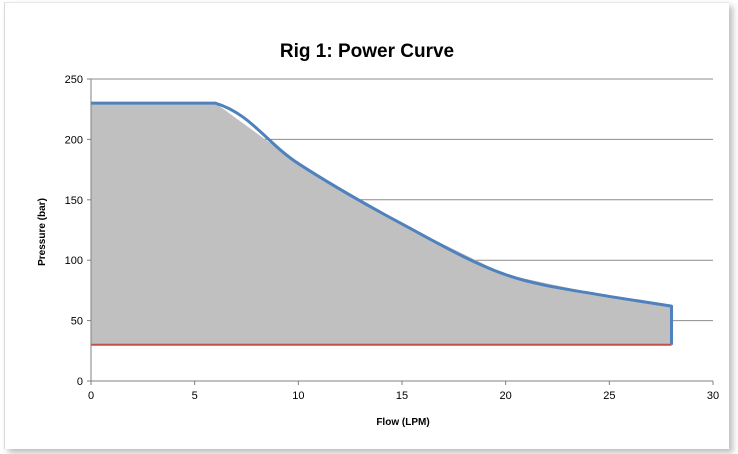 The image size is (738, 454). I want to click on y-tick-label-0: 0, so click(80, 382).